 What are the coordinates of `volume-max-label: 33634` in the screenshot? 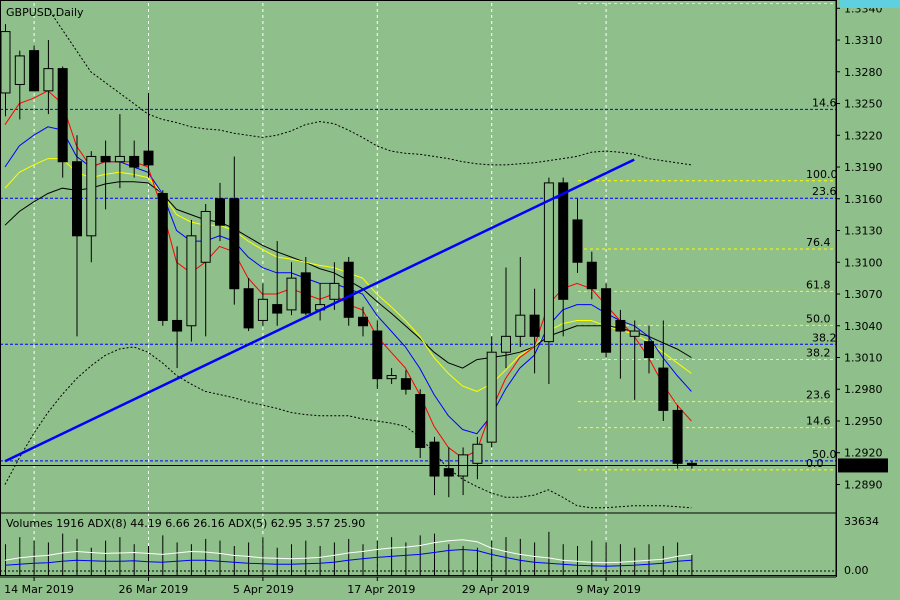 It's located at (861, 521).